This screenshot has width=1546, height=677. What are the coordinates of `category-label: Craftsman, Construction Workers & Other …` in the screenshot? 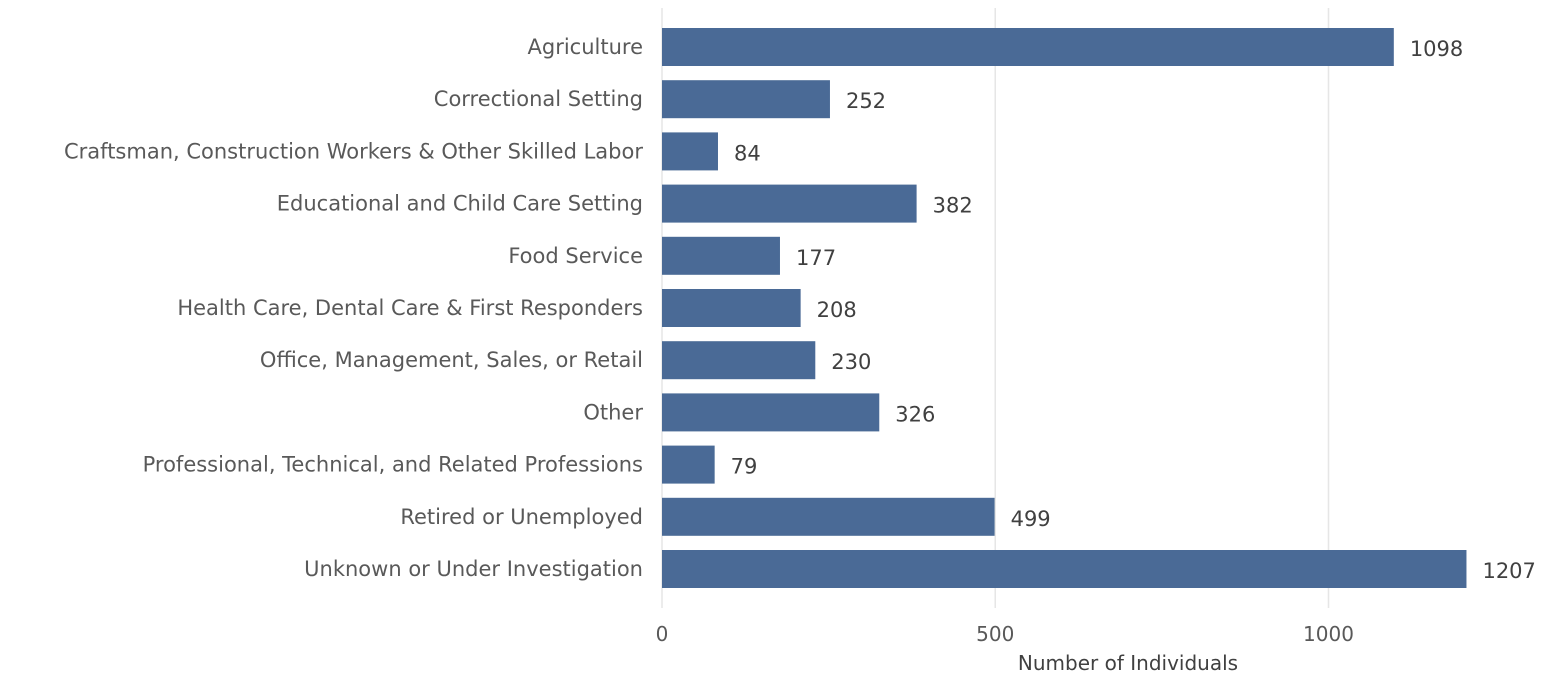 It's located at (353, 151).